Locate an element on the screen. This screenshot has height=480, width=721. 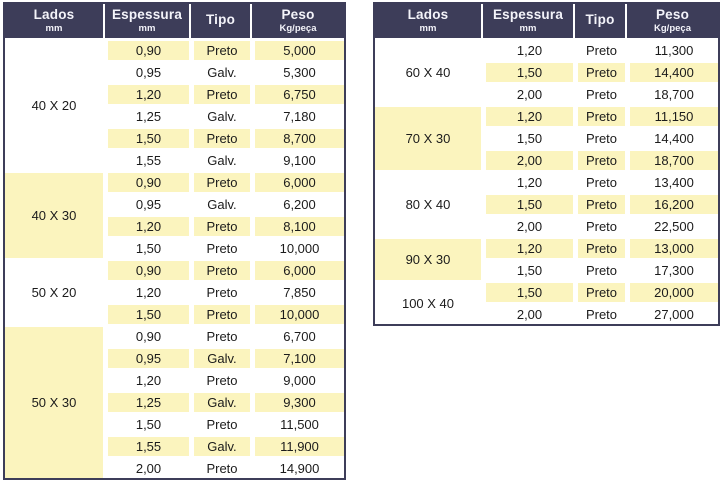
table-row: 1,25 Galv. 7,180 is located at coordinates (174, 115).